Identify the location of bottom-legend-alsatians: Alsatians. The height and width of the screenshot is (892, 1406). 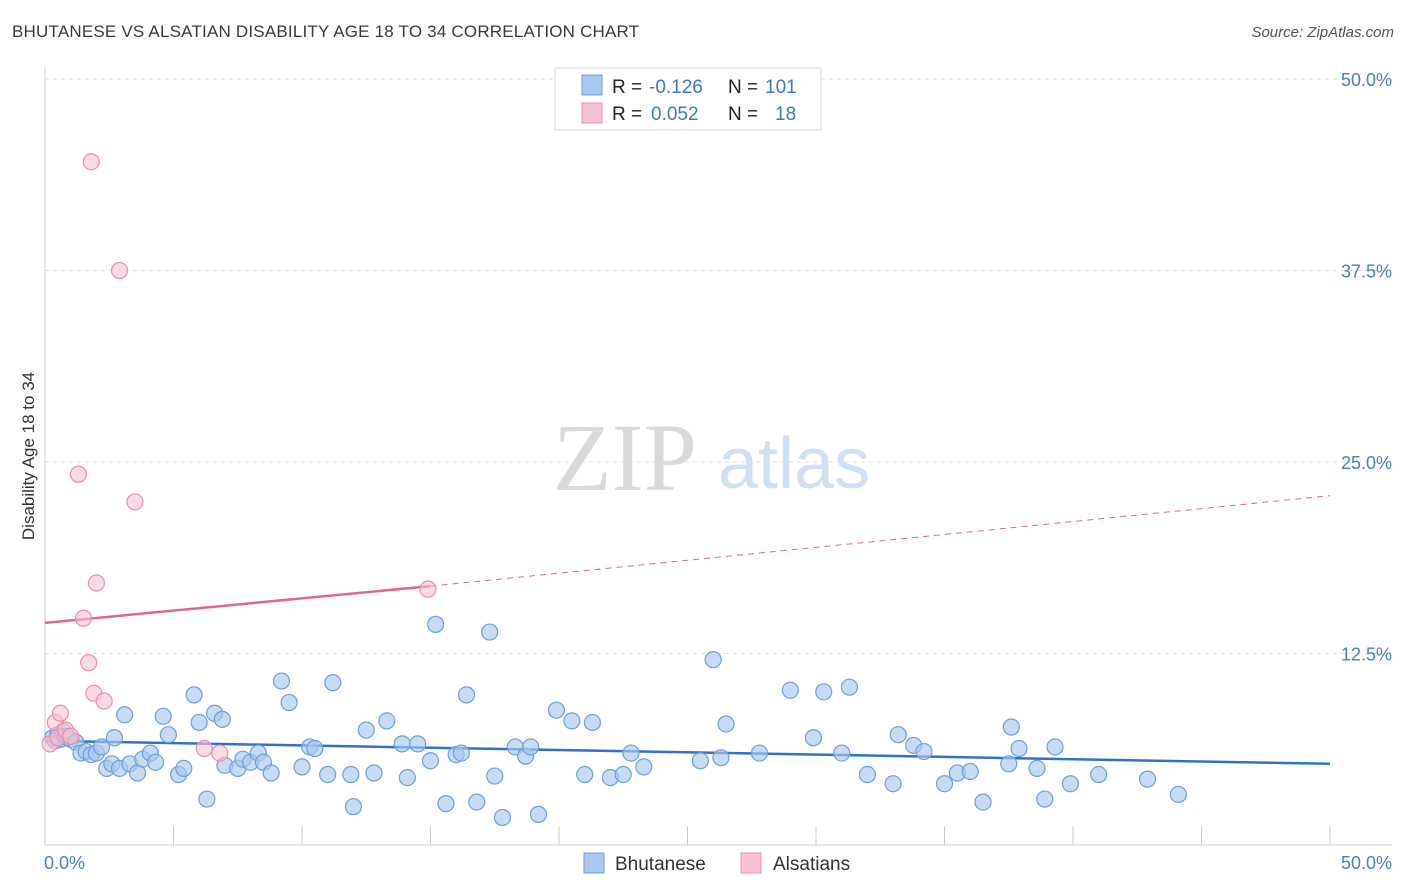
(811, 864).